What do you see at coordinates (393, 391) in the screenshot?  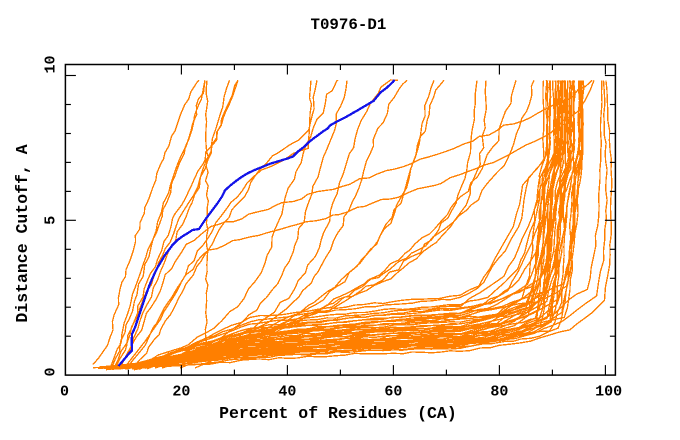 I see `svg-text: 60` at bounding box center [393, 391].